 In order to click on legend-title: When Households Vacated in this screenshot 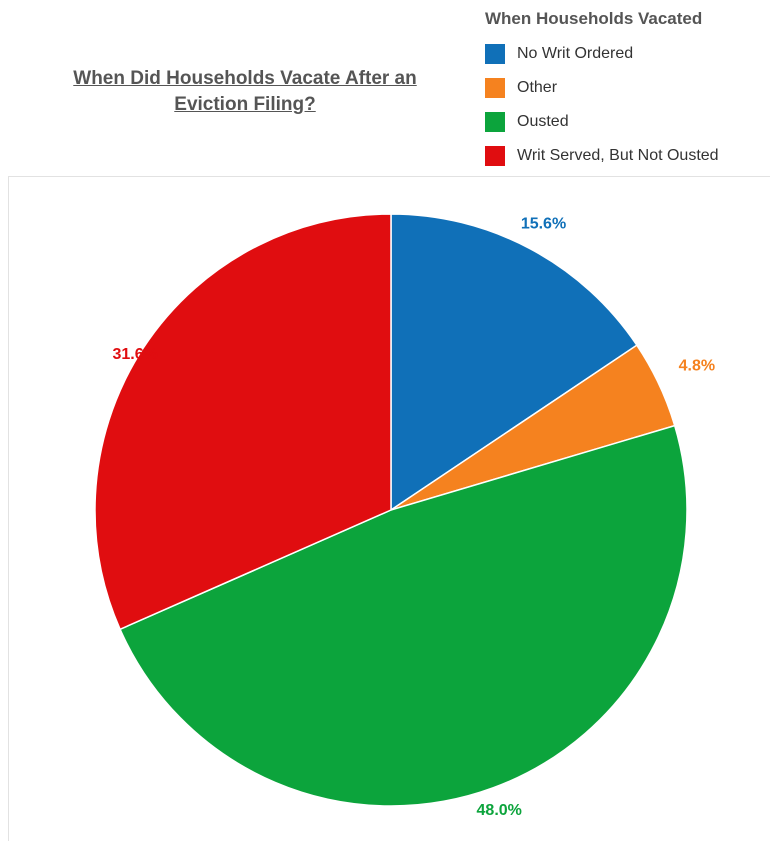, I will do `click(594, 18)`.